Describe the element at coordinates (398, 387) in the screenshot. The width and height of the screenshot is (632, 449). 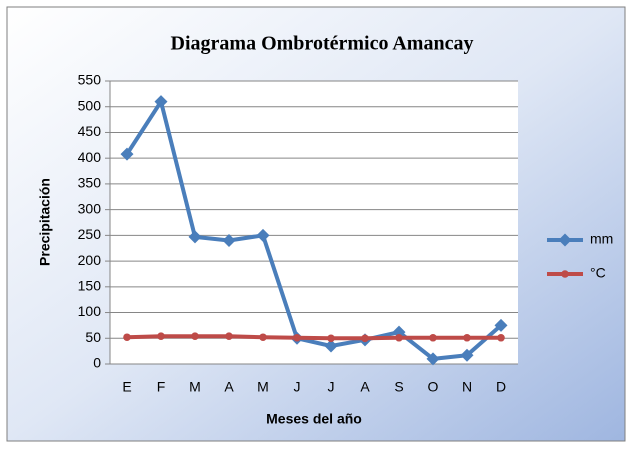
I see `x-tick-label: S` at that location.